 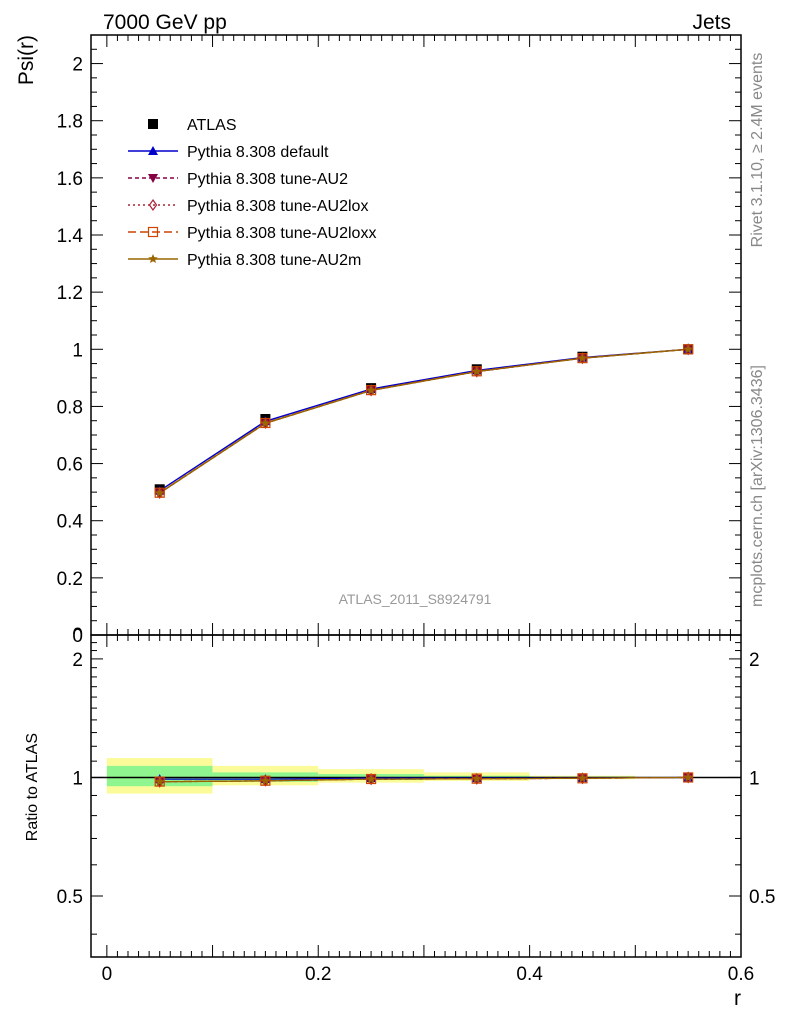 What do you see at coordinates (153, 150) in the screenshot?
I see `legend-marker-default` at bounding box center [153, 150].